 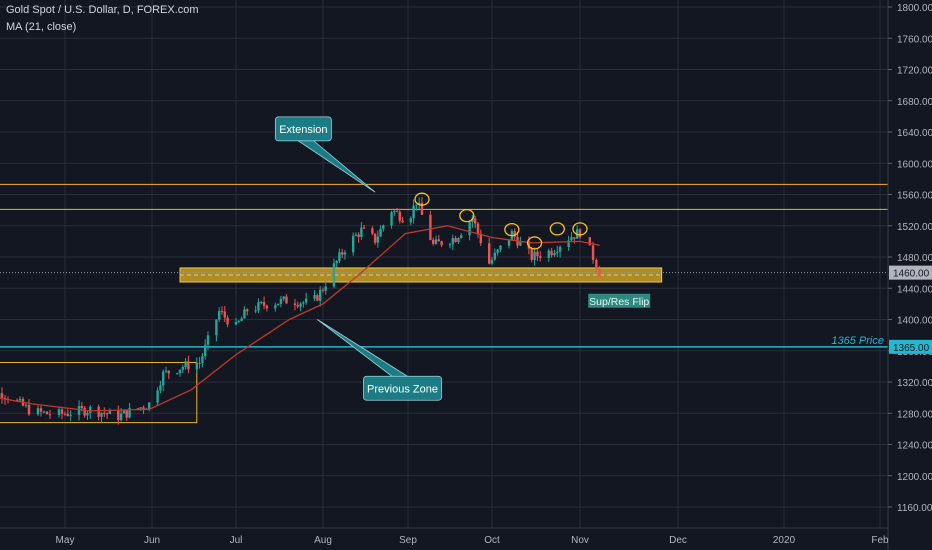 What do you see at coordinates (102, 10) in the screenshot?
I see `symbol-title: Gold Spot / U.S. Dollar, D, FOREX.com` at bounding box center [102, 10].